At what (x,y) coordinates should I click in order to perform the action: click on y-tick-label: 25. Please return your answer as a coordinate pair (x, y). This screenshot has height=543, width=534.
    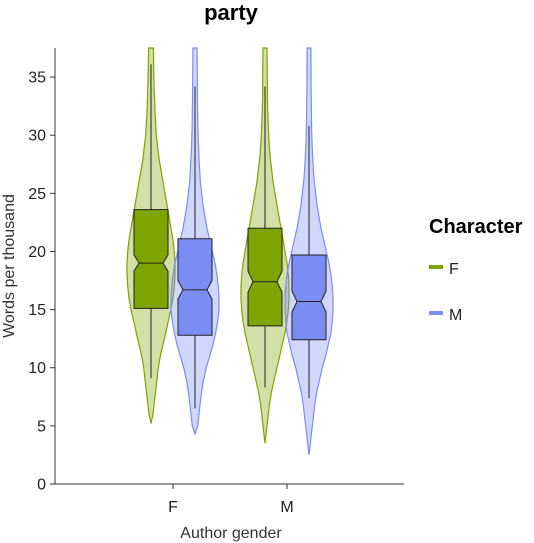
    Looking at the image, I should click on (37, 194).